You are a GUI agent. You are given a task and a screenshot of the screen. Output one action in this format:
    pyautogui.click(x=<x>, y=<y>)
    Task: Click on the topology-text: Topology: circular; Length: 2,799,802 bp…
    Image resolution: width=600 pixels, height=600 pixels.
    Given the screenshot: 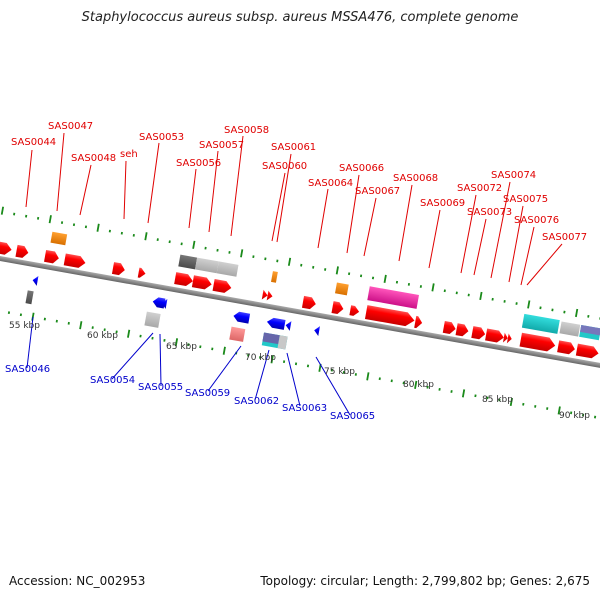 What is the action you would take?
    pyautogui.click(x=425, y=581)
    